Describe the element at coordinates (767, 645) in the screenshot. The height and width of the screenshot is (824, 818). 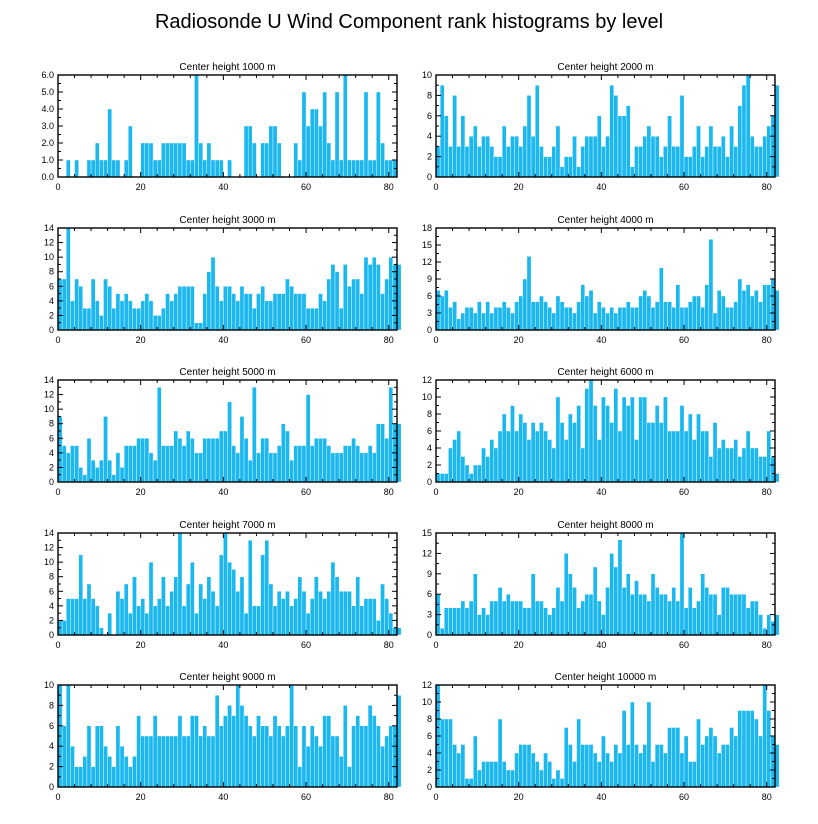
I see `x-tick-label: 80` at that location.